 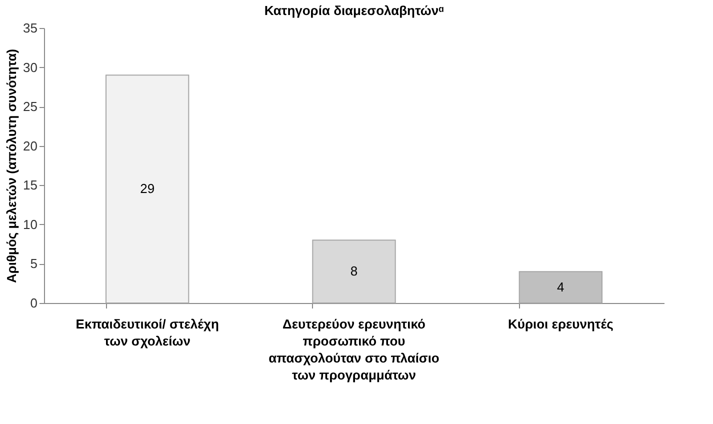 I want to click on y-tick-label: 5, so click(x=34, y=264).